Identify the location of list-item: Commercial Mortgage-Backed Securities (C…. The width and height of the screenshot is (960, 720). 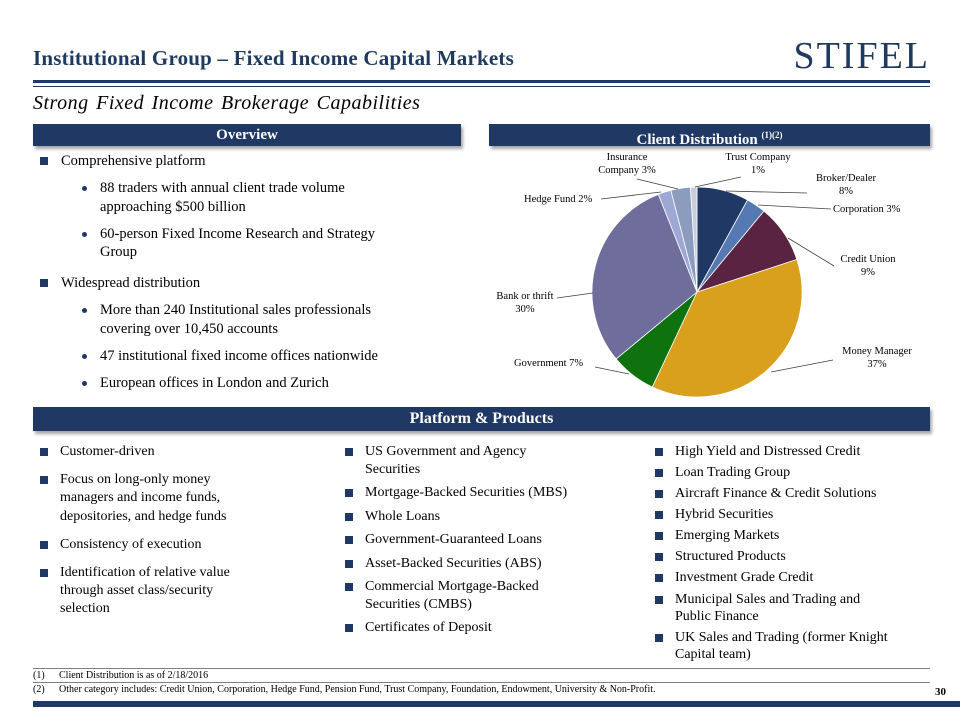
(472, 595).